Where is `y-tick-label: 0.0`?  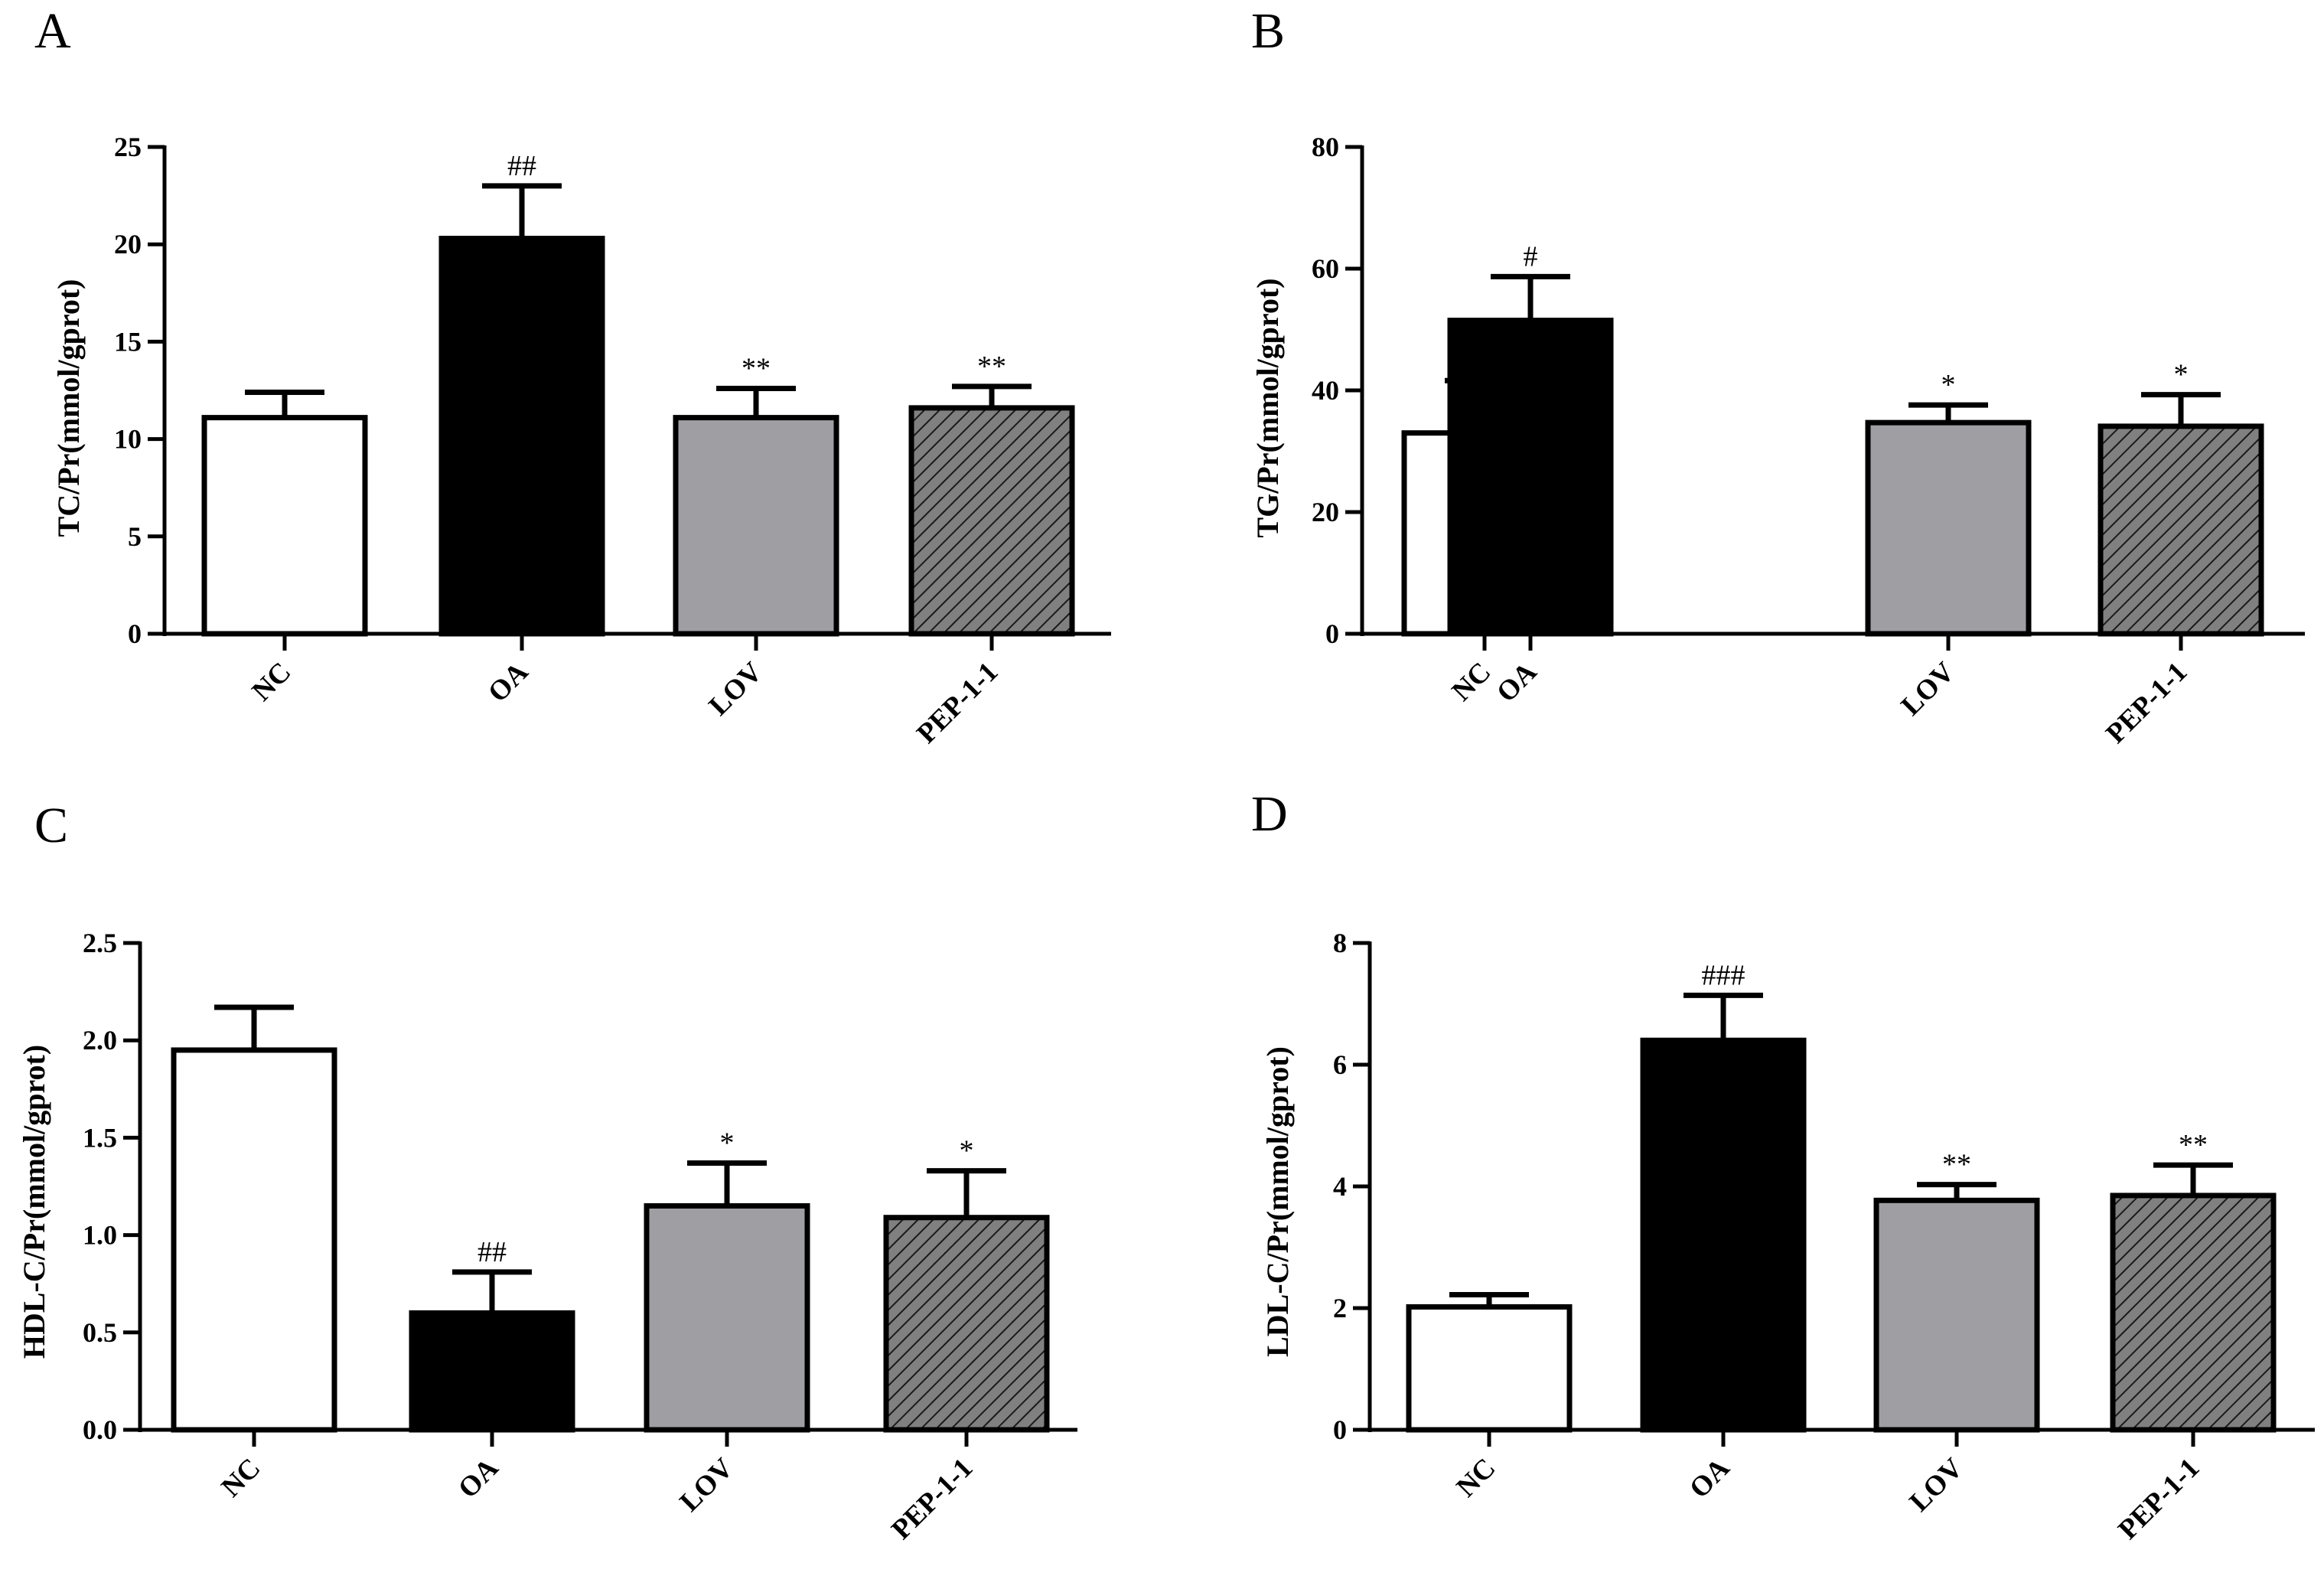 y-tick-label: 0.0 is located at coordinates (100, 1429).